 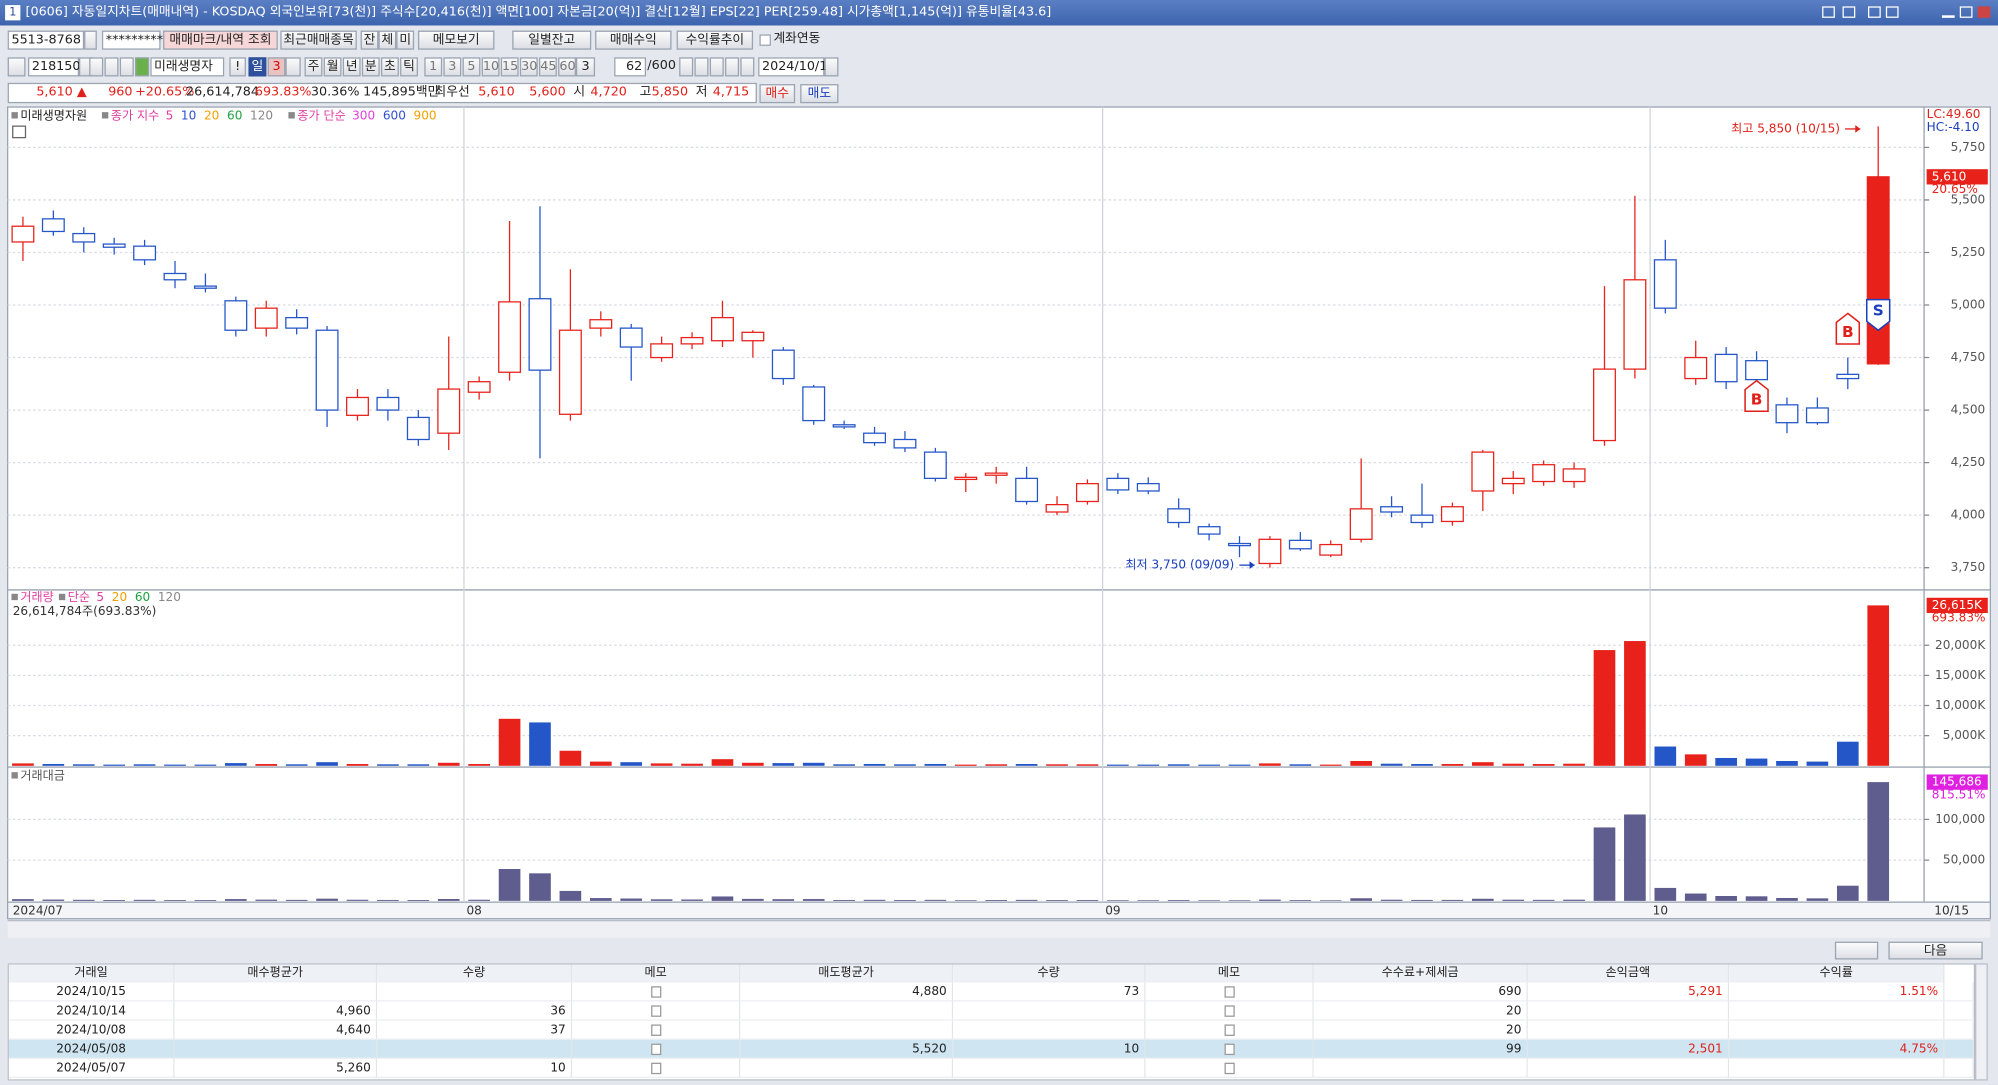 What do you see at coordinates (389, 67) in the screenshot?
I see `period-button: 초` at bounding box center [389, 67].